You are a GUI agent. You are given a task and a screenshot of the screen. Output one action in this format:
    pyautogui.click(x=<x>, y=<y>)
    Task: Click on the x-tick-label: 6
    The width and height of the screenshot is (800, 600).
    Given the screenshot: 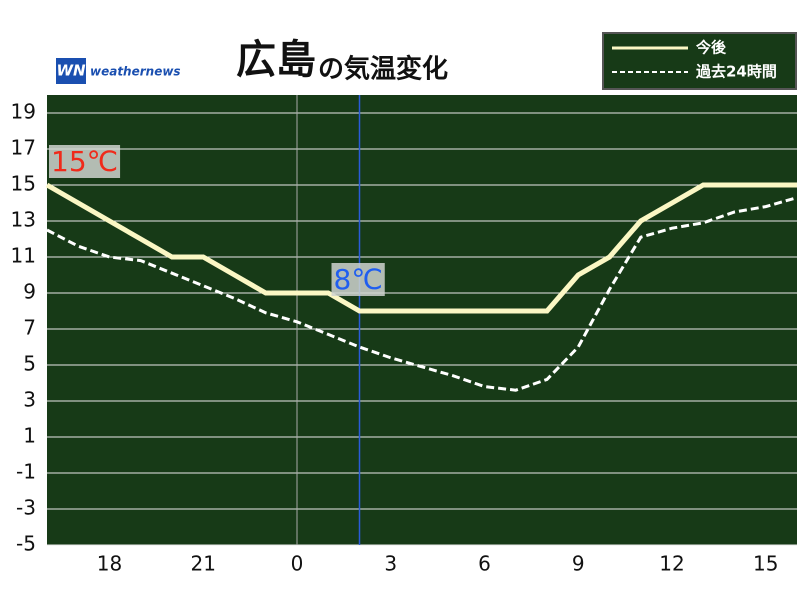 What is the action you would take?
    pyautogui.click(x=484, y=564)
    